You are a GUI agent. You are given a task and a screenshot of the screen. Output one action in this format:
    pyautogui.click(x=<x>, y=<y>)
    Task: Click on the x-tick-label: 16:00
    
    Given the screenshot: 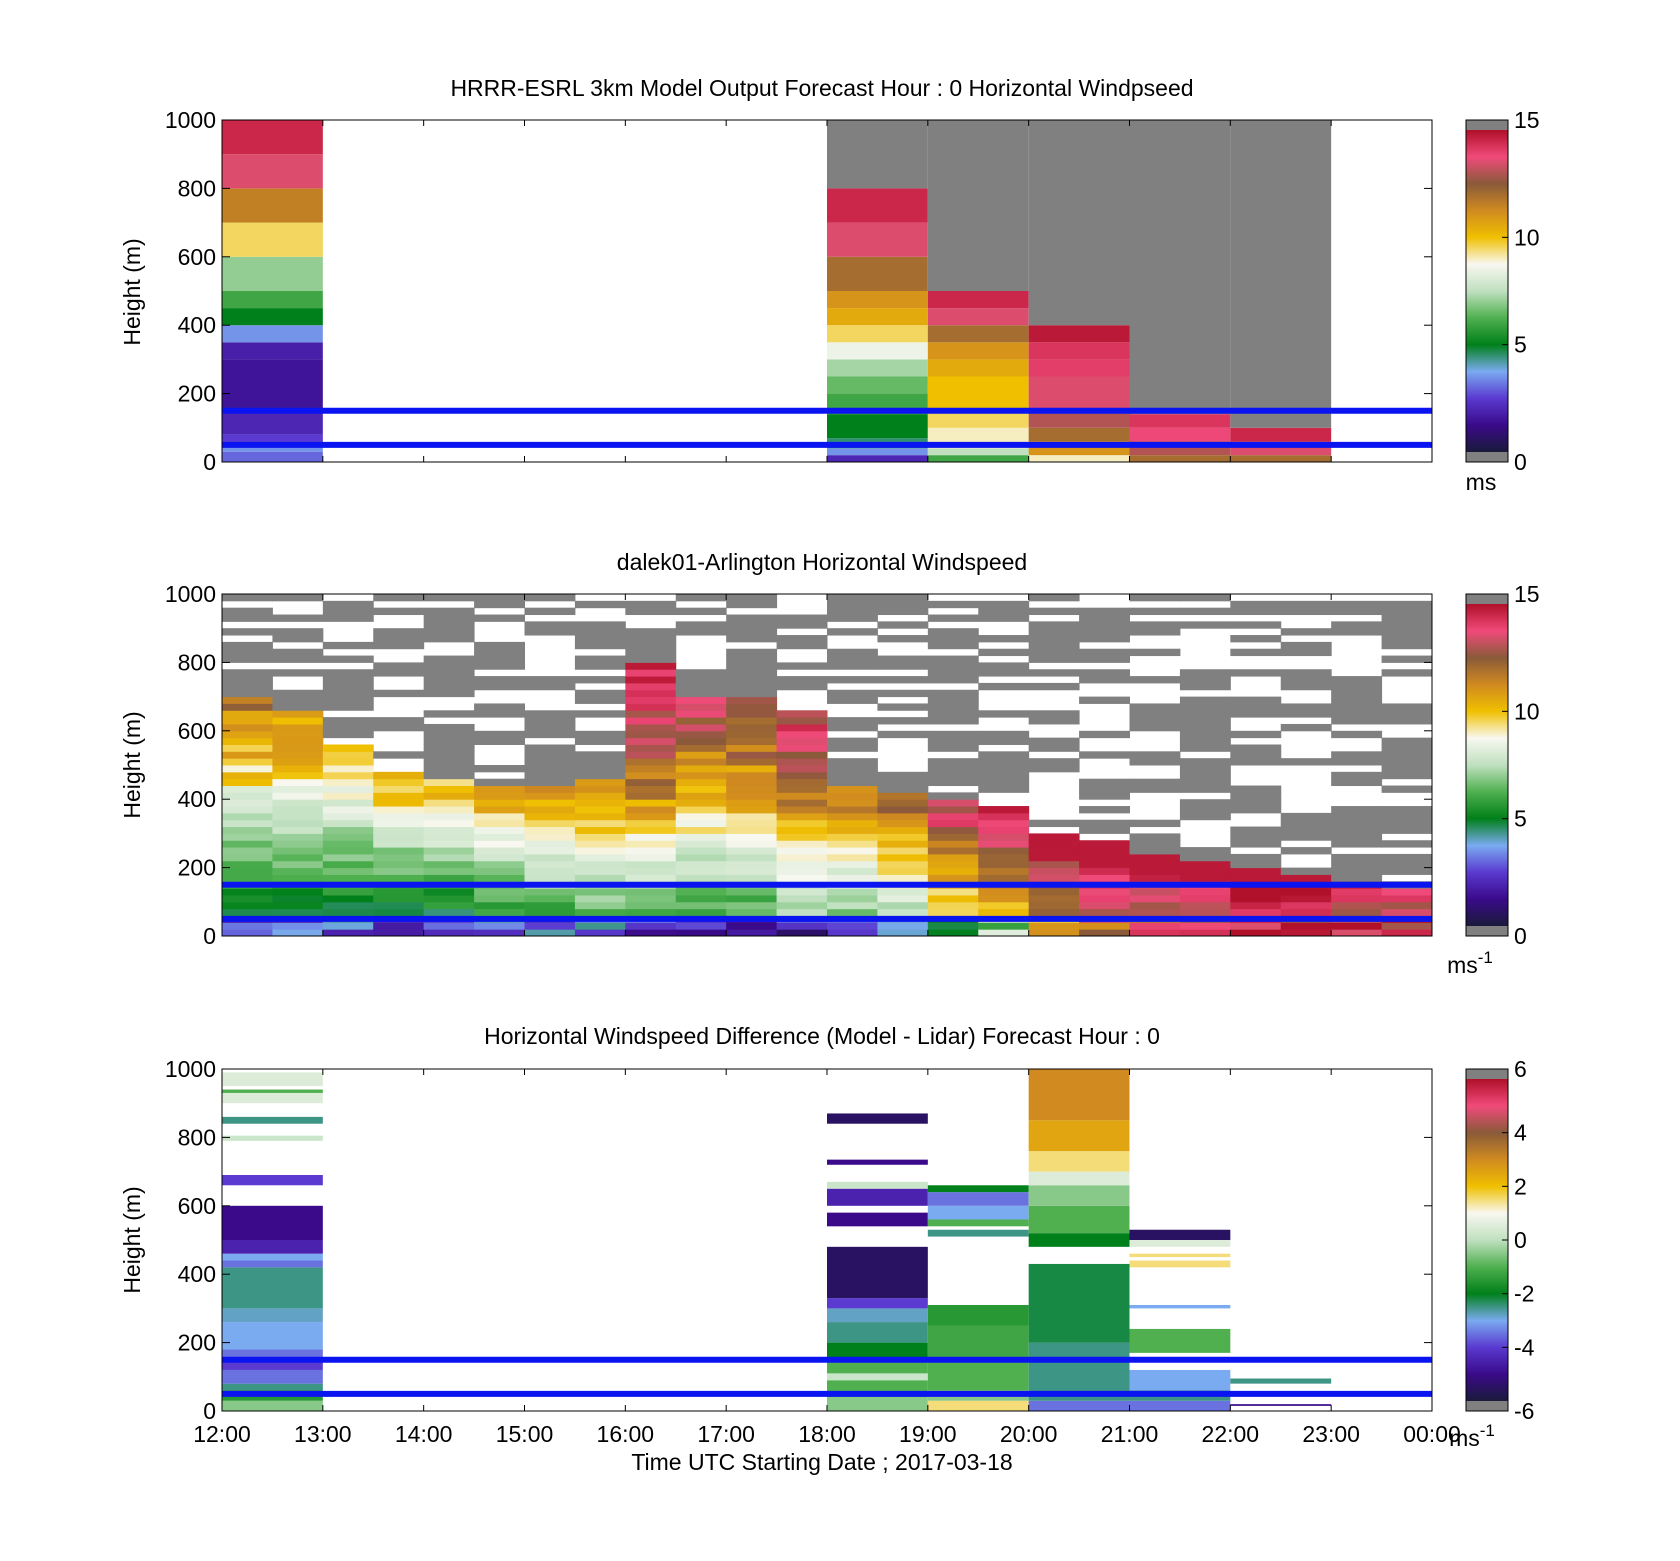 What is the action you would take?
    pyautogui.click(x=626, y=1434)
    